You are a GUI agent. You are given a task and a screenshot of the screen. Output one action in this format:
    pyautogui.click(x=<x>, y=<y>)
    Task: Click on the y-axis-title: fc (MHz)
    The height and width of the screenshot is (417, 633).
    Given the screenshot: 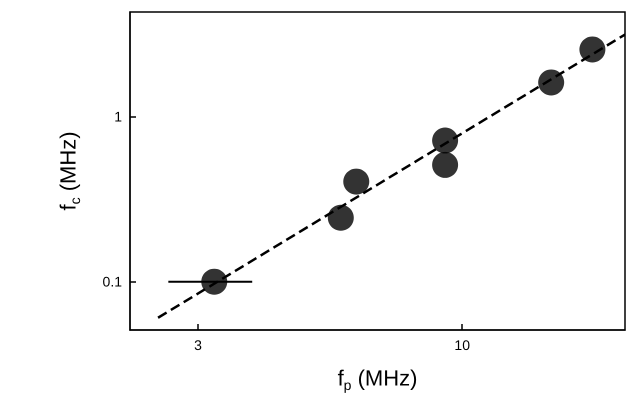 What is the action you would take?
    pyautogui.click(x=69, y=171)
    